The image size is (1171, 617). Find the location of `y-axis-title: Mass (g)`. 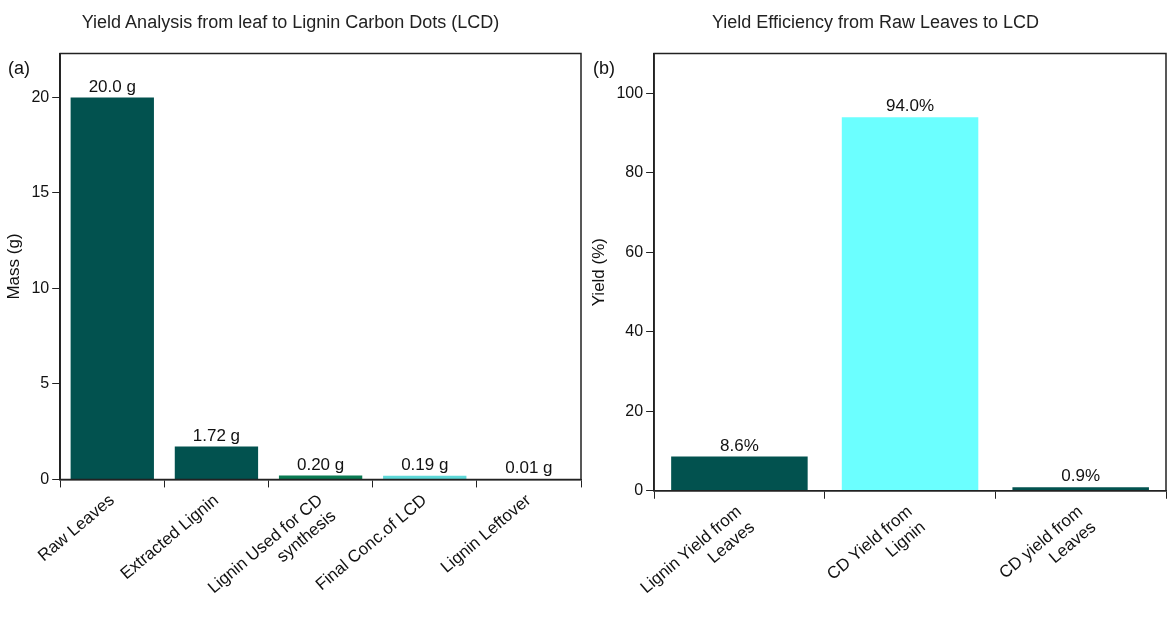

y-axis-title: Mass (g) is located at coordinates (13, 266).